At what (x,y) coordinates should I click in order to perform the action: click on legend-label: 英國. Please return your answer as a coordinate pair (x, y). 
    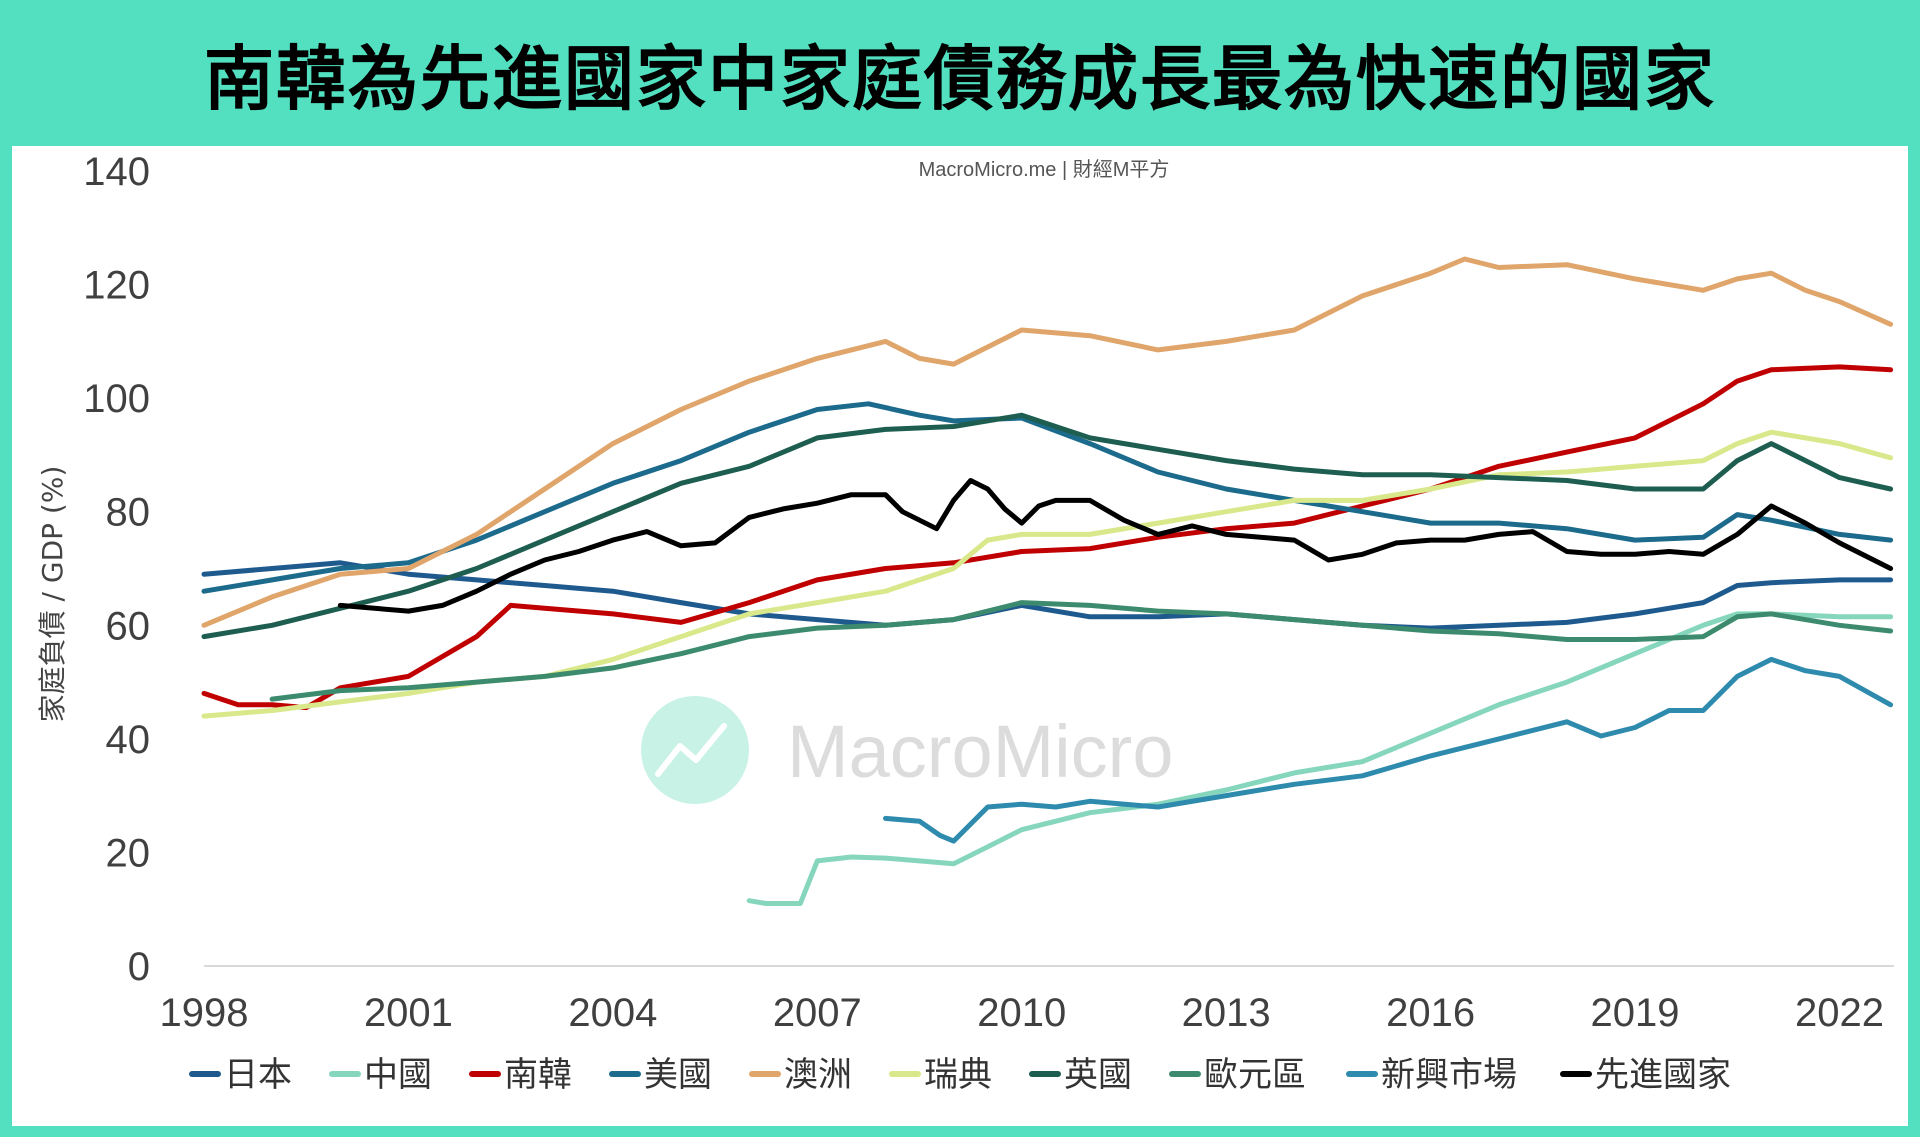
    Looking at the image, I should click on (1098, 1075).